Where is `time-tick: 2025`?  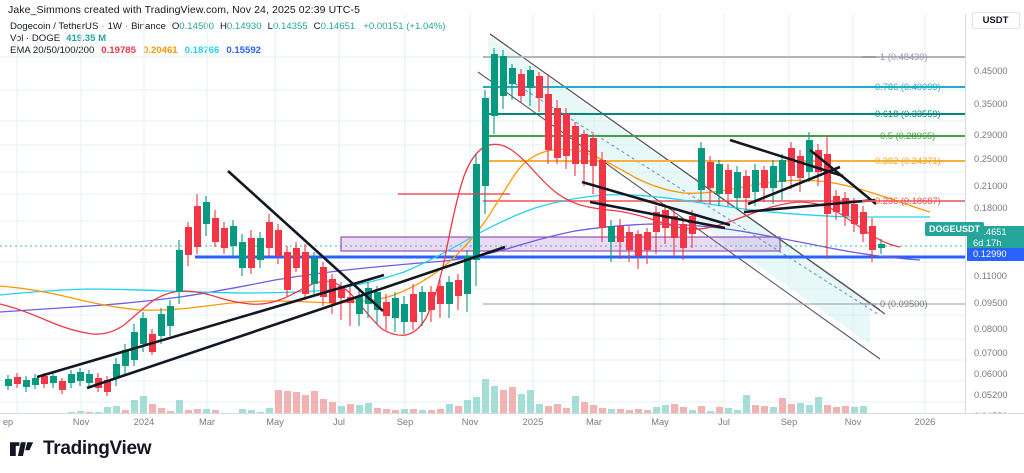 time-tick: 2025 is located at coordinates (533, 422).